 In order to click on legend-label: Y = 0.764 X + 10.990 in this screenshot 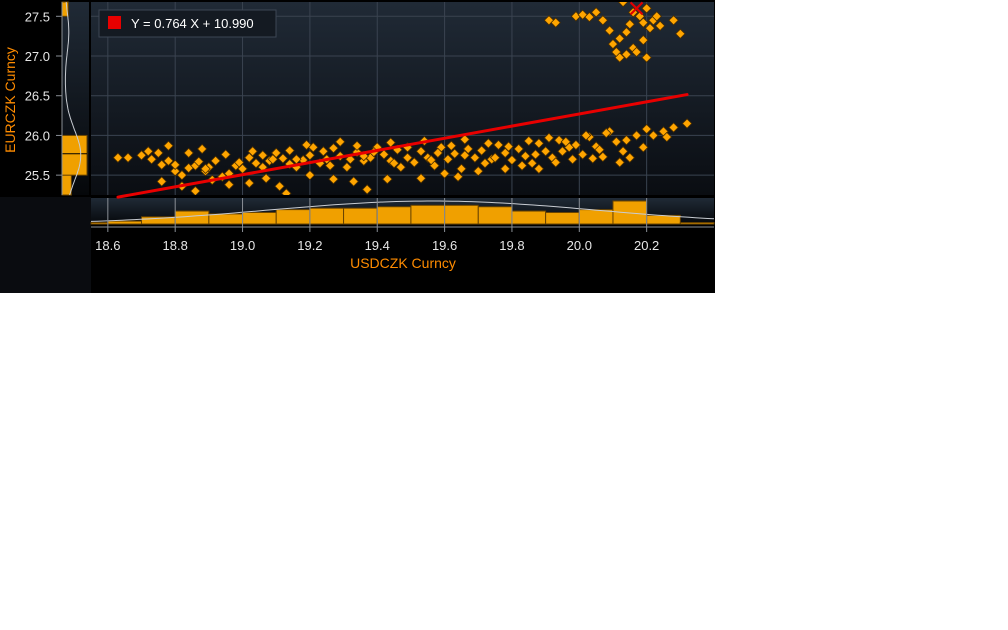, I will do `click(192, 23)`.